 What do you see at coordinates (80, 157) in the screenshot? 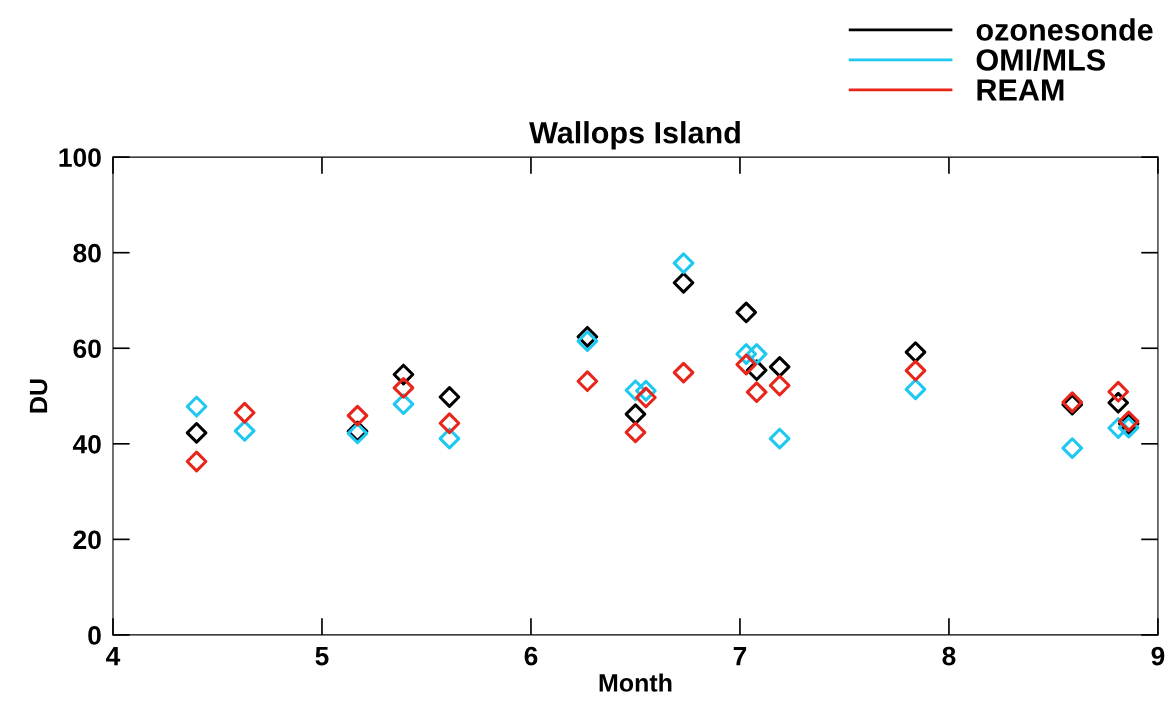
I see `y-tick-label: 100` at bounding box center [80, 157].